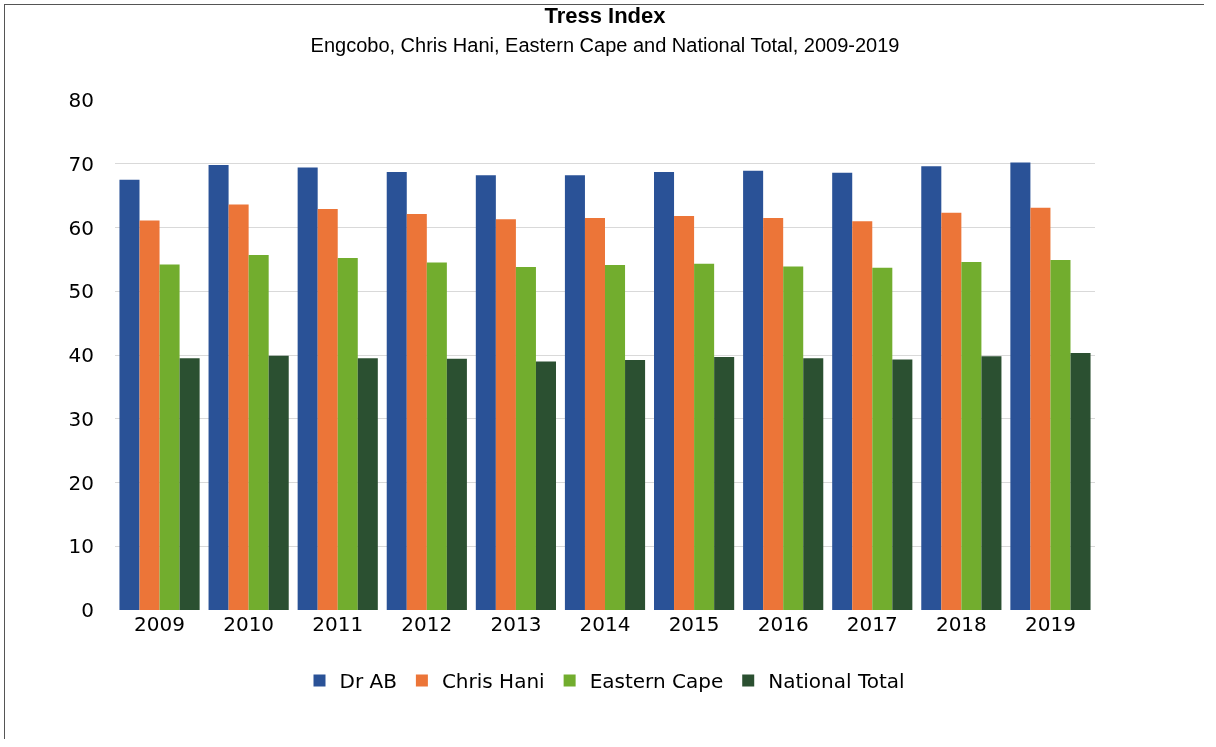  I want to click on x-tick-label: 2017, so click(872, 624).